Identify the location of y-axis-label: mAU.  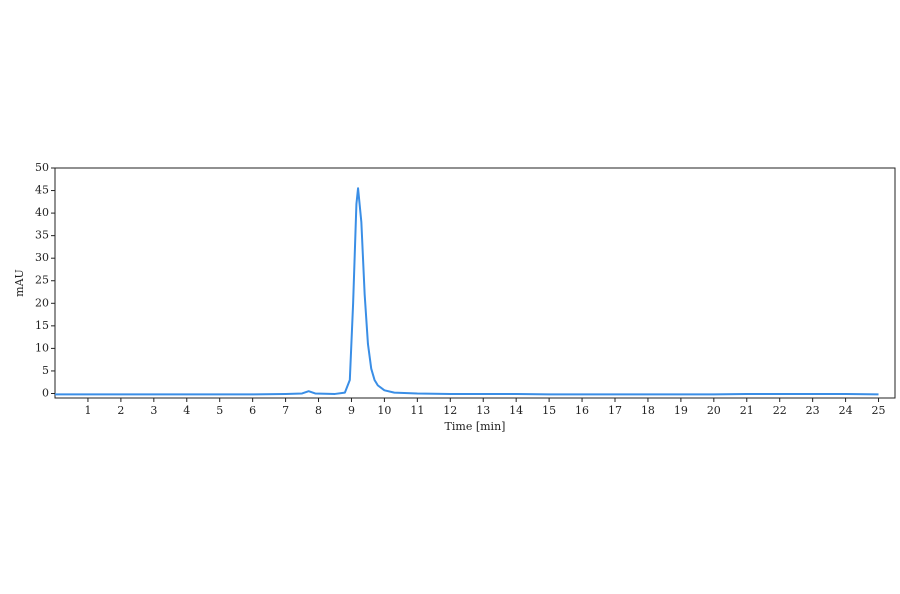
(19, 283).